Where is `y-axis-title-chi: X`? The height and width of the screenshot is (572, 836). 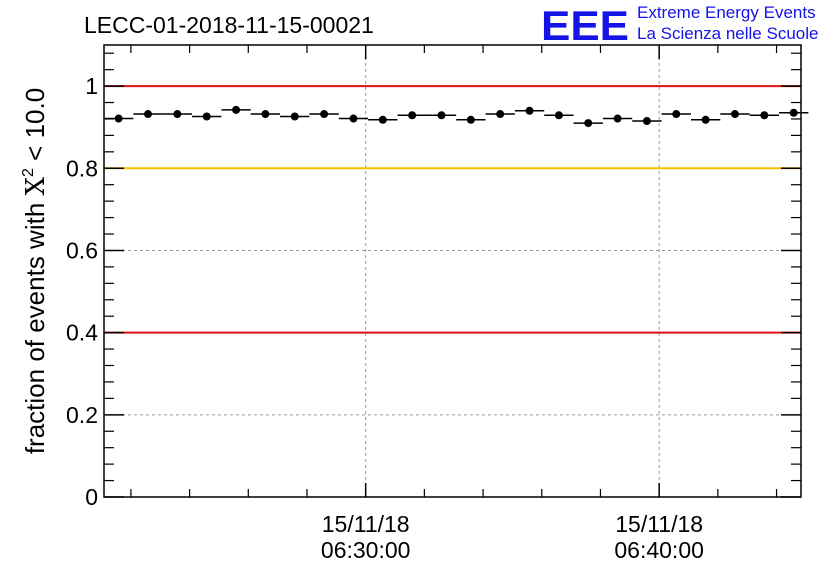
y-axis-title-chi: X is located at coordinates (36, 185).